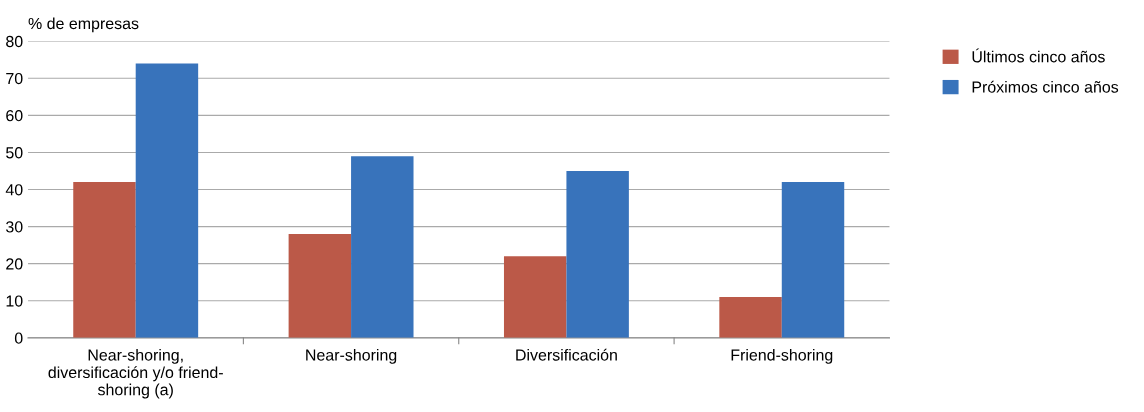 This screenshot has height=412, width=1144. What do you see at coordinates (782, 356) in the screenshot?
I see `x-tick-label: Friend-shoring` at bounding box center [782, 356].